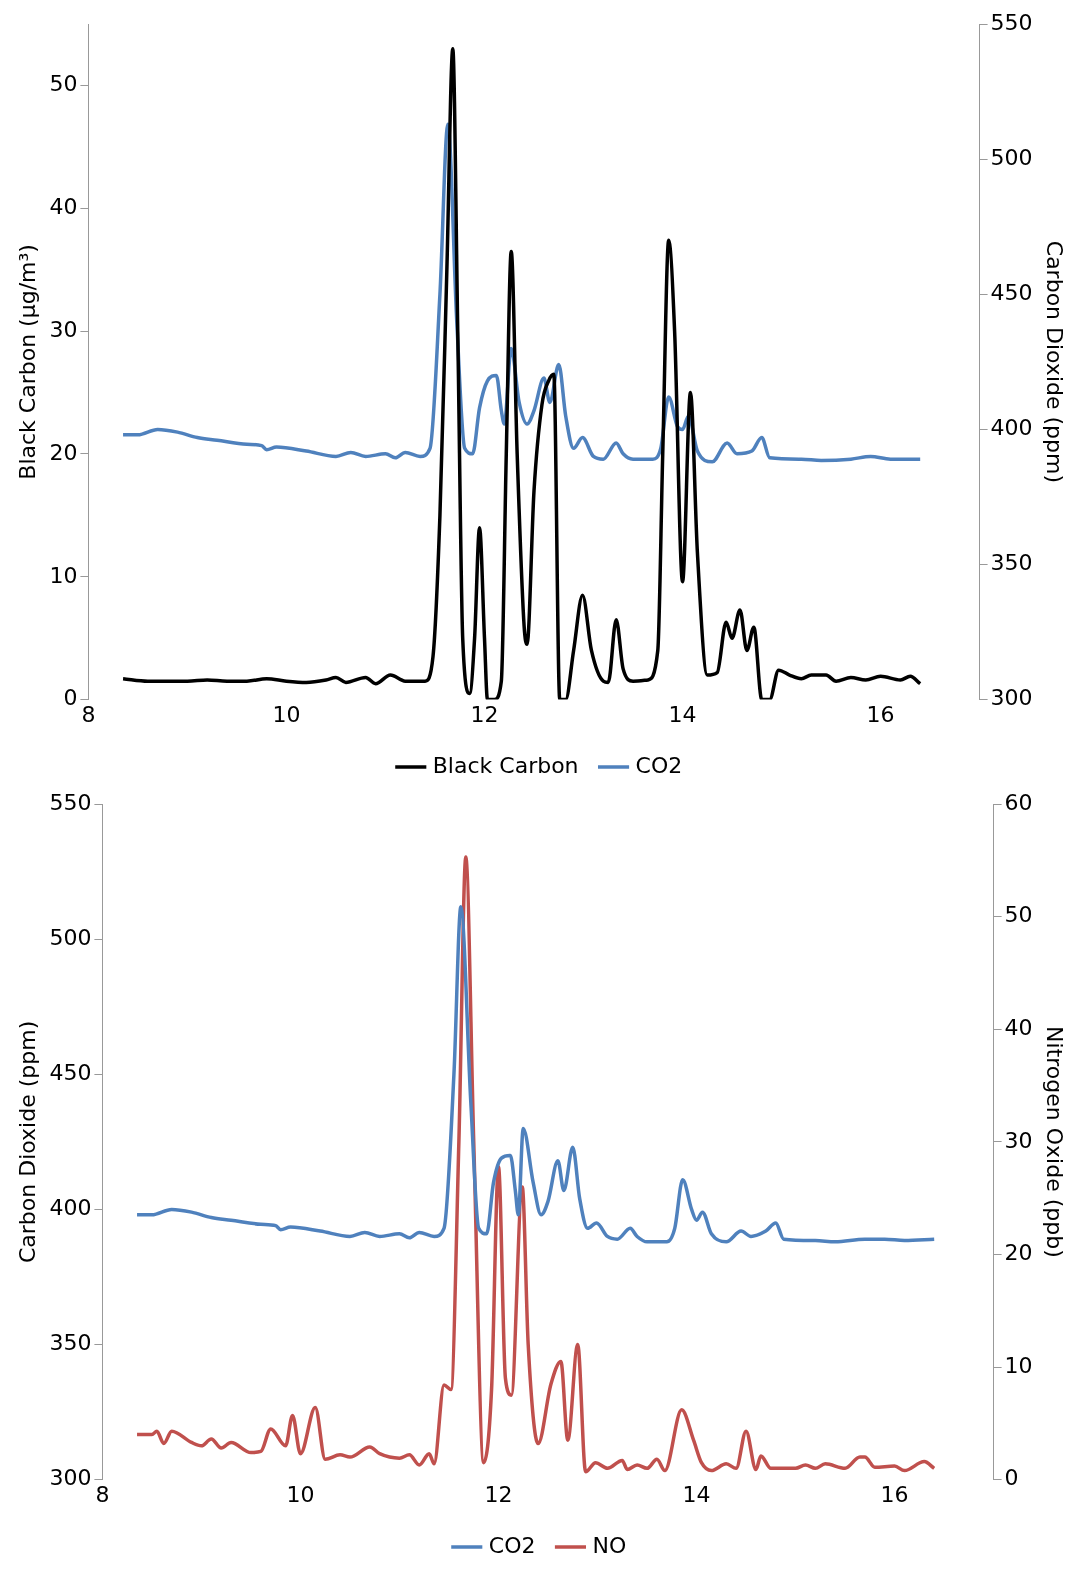  I want to click on y2-tick-label: 0, so click(1011, 1478).